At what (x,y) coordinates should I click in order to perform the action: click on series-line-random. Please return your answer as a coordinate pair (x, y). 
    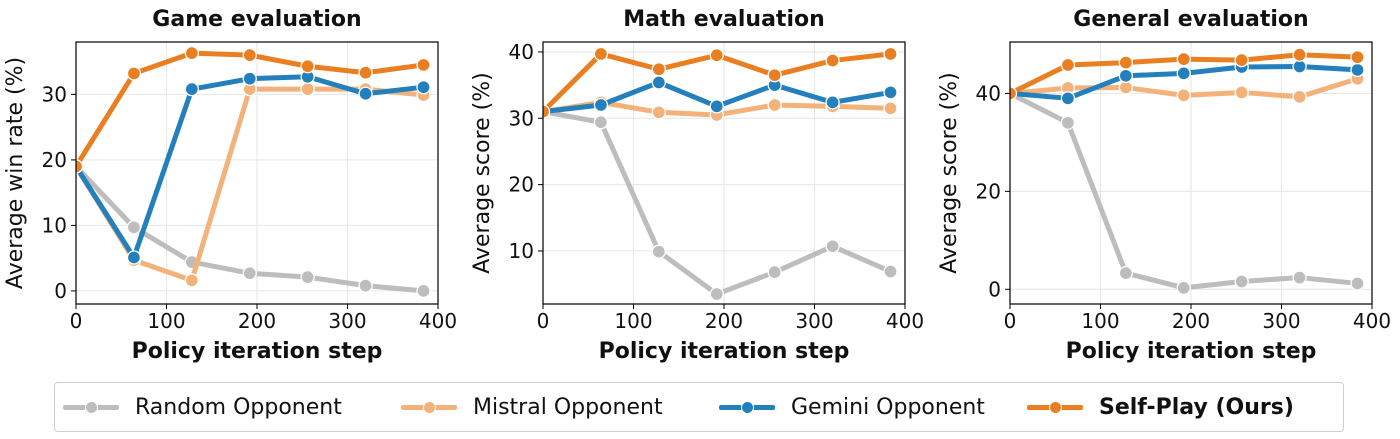
    Looking at the image, I should click on (718, 203).